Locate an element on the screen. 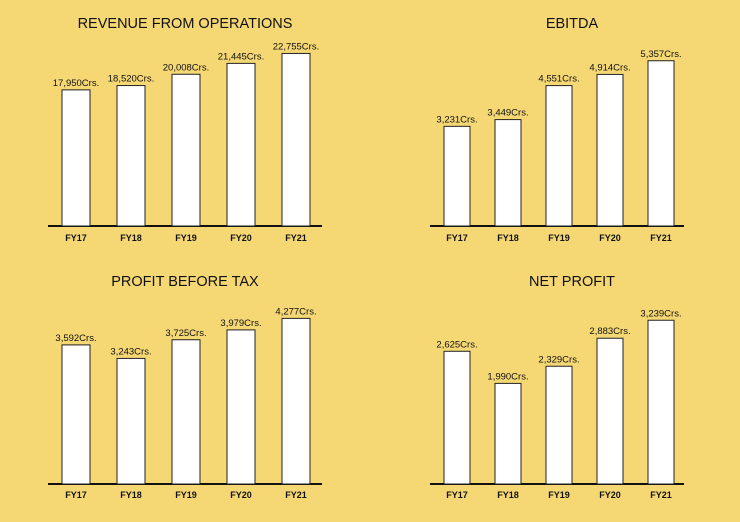 The height and width of the screenshot is (522, 740). value-label: 3,592Crs. is located at coordinates (75, 338).